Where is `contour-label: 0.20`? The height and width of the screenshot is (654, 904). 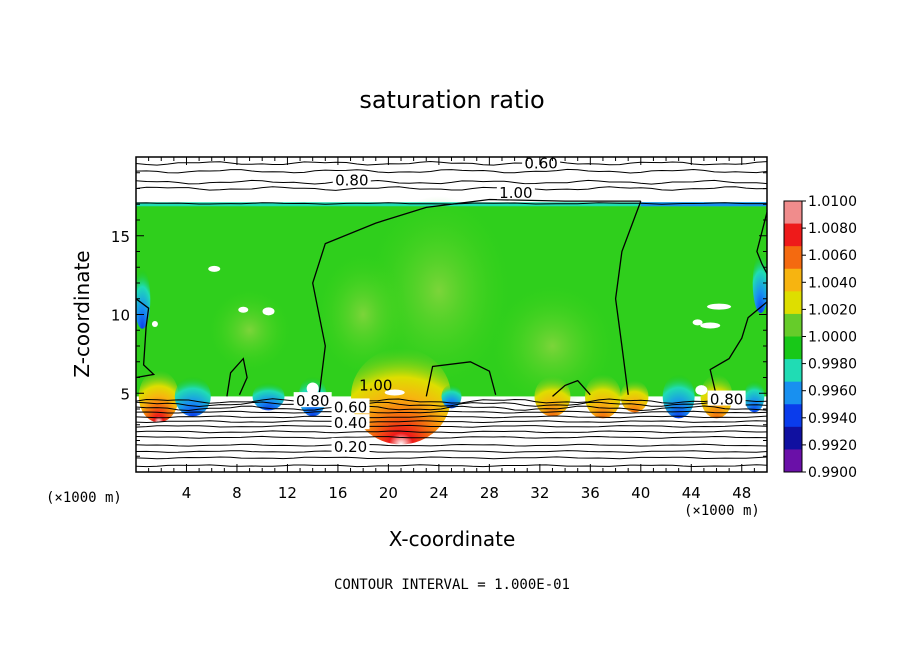
contour-label: 0.20 is located at coordinates (350, 447).